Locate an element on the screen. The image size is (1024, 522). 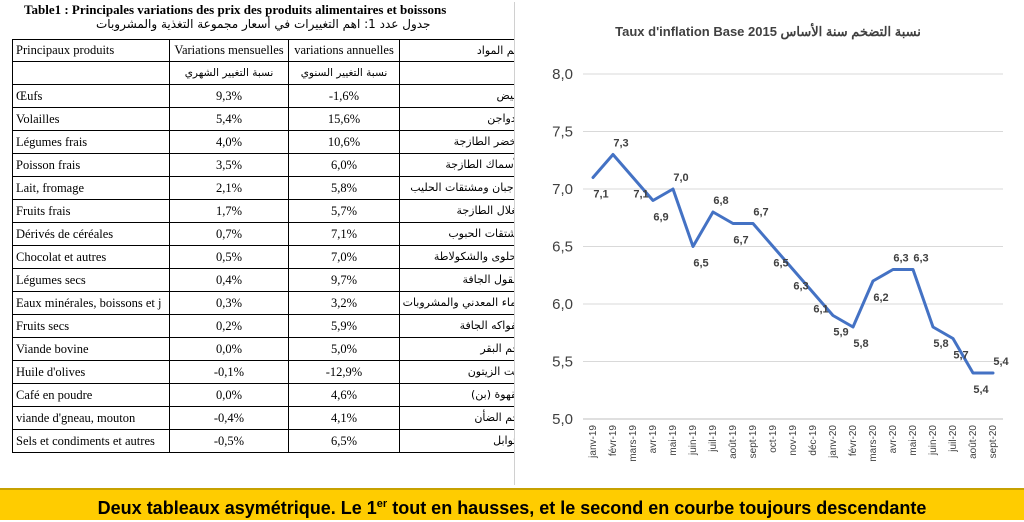
cell-arabic-name: التوابل is located at coordinates (463, 441).